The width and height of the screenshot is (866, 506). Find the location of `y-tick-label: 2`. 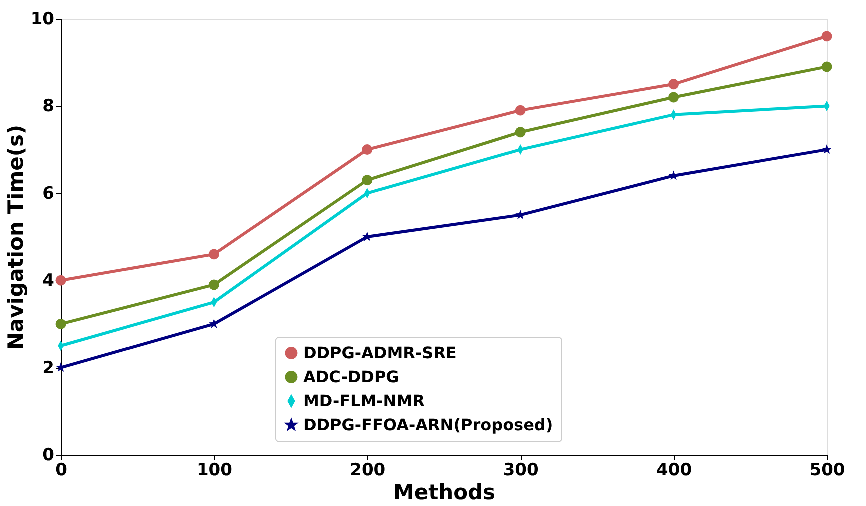

y-tick-label: 2 is located at coordinates (48, 368).